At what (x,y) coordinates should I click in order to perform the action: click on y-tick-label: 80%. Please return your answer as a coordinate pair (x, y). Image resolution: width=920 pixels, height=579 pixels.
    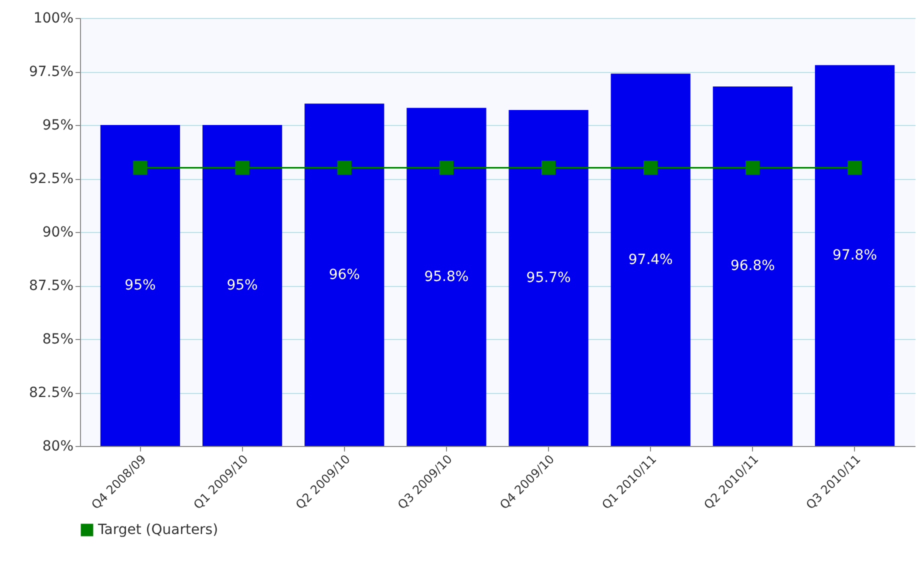
    Looking at the image, I should click on (58, 446).